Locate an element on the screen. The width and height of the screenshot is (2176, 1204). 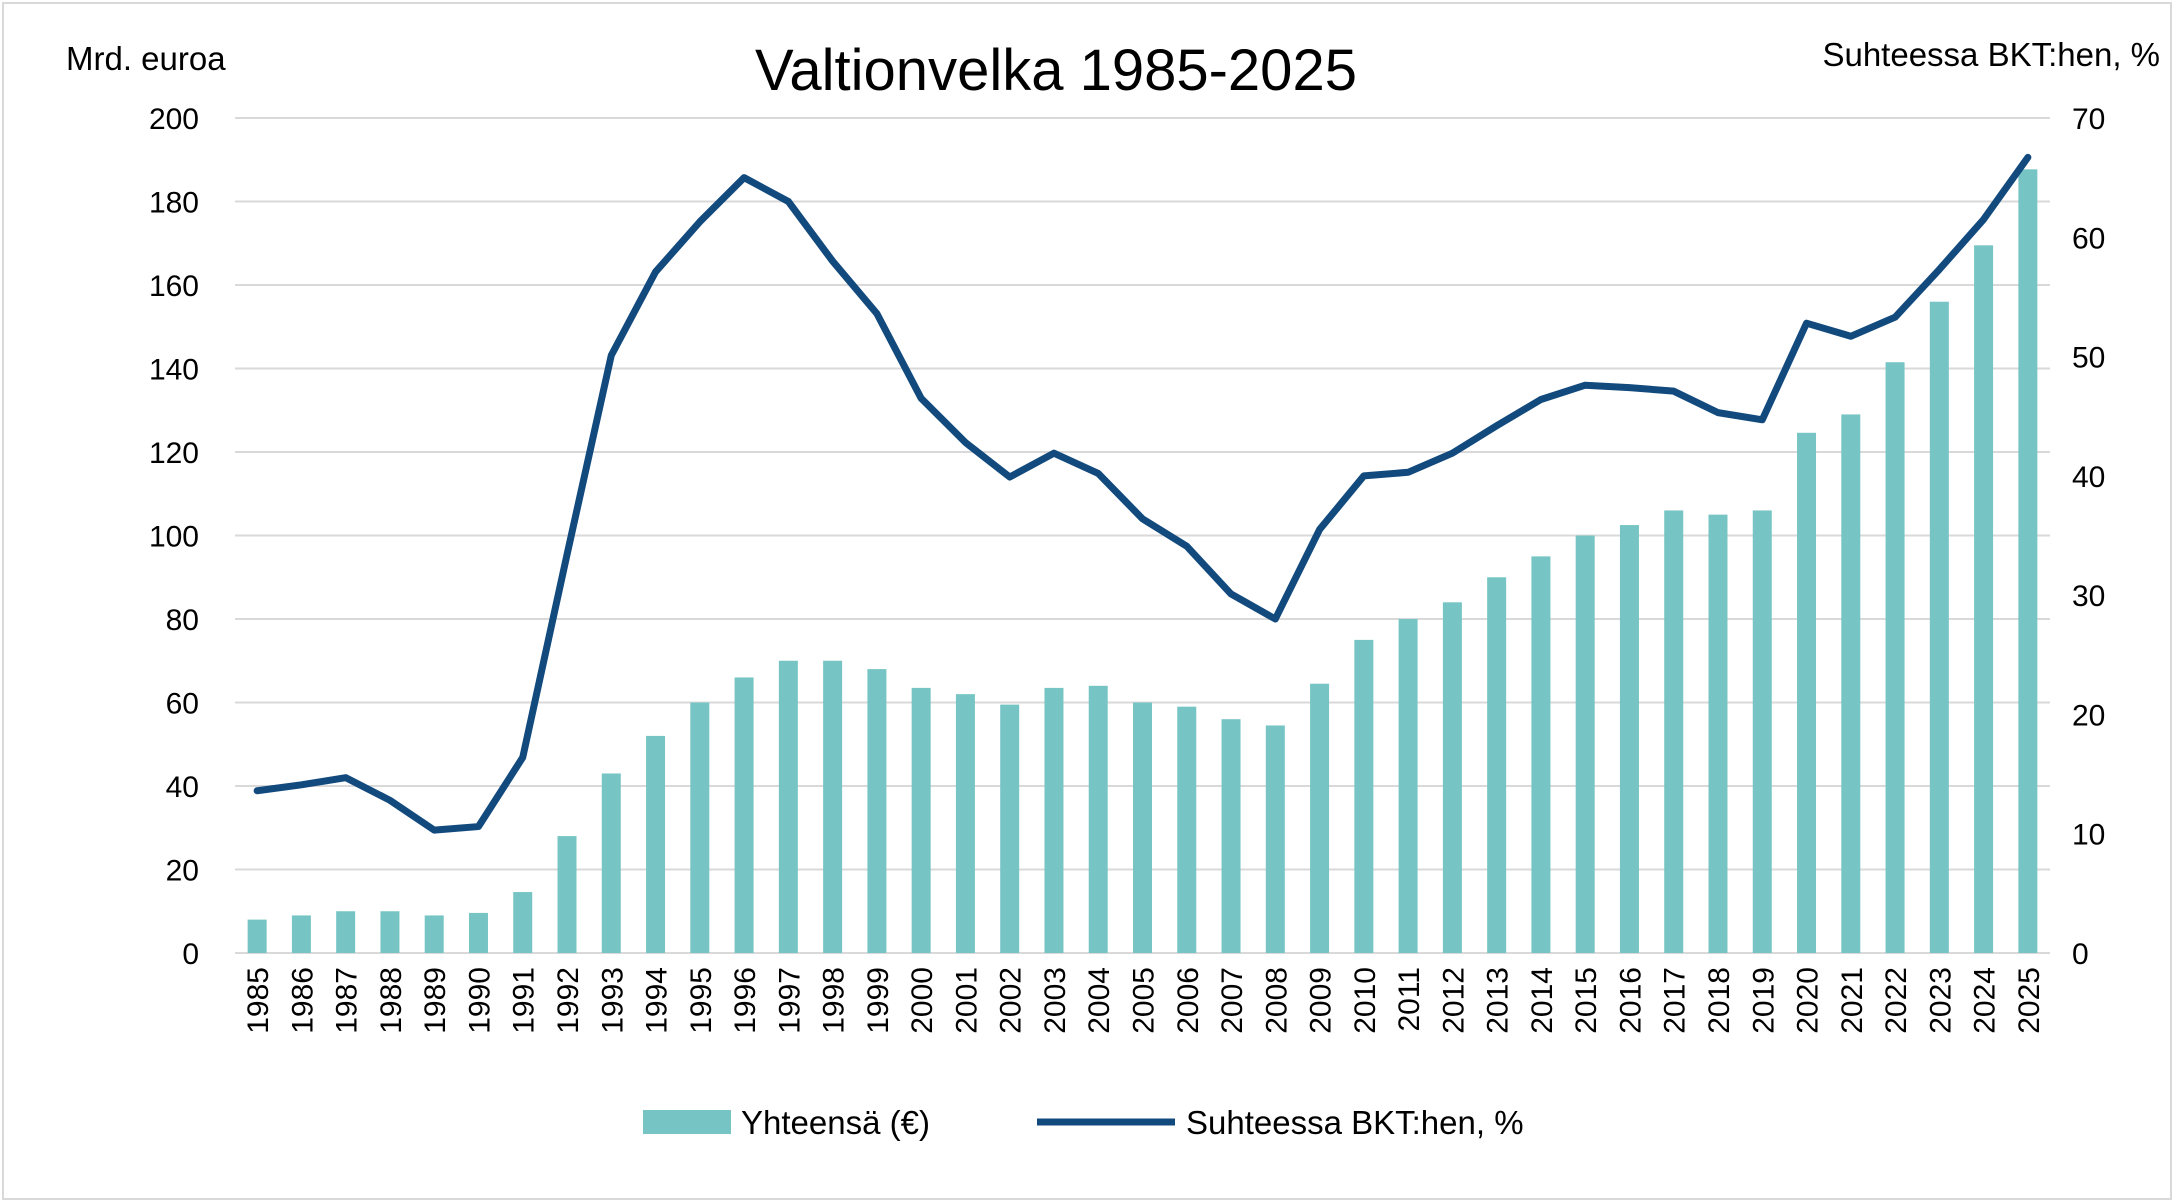
right-tick-label: 10 is located at coordinates (2088, 835).